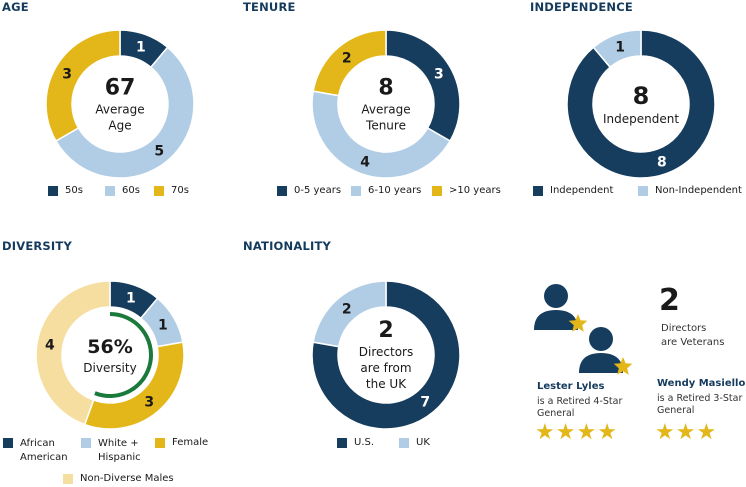 The height and width of the screenshot is (487, 746). I want to click on center-label: Tenure, so click(385, 126).